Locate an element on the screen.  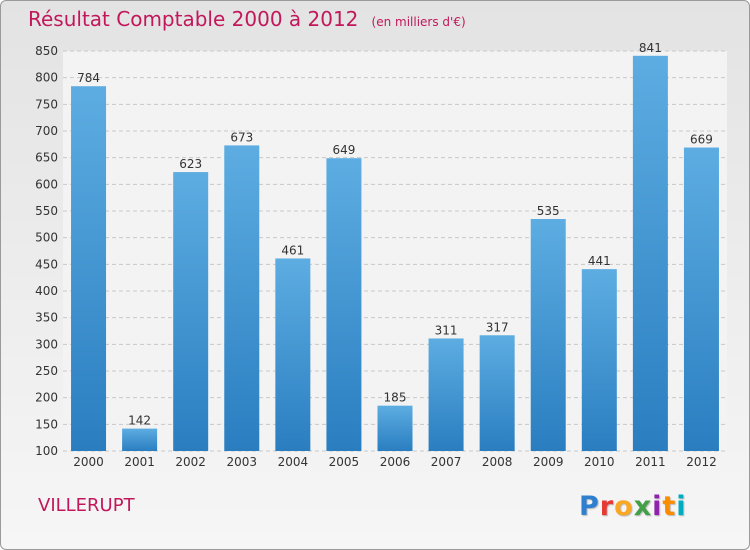
bar-2000 is located at coordinates (89, 268).